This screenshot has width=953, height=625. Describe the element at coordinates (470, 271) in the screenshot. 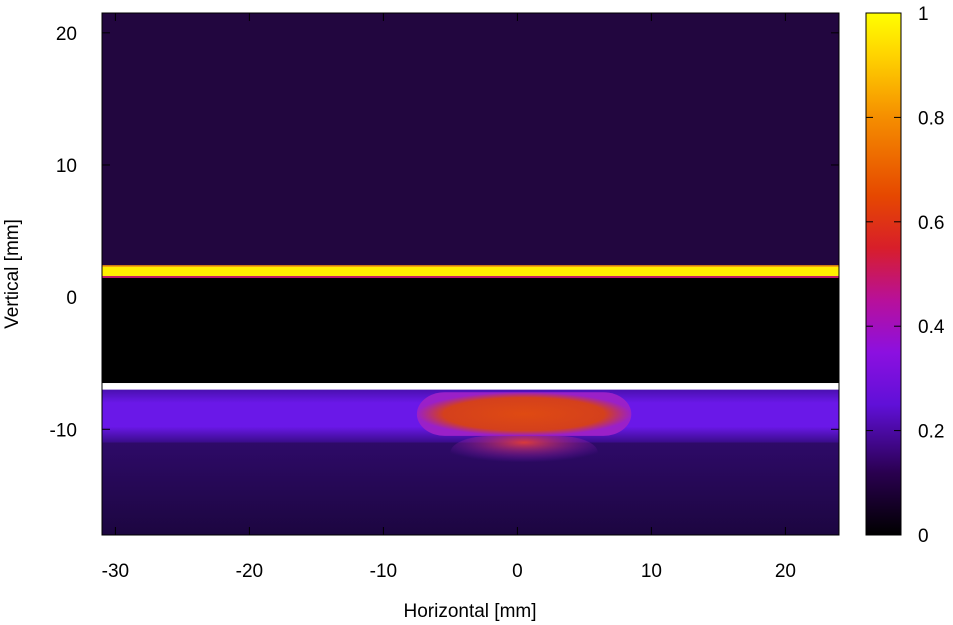

I see `region-bright-horizontal-line` at that location.